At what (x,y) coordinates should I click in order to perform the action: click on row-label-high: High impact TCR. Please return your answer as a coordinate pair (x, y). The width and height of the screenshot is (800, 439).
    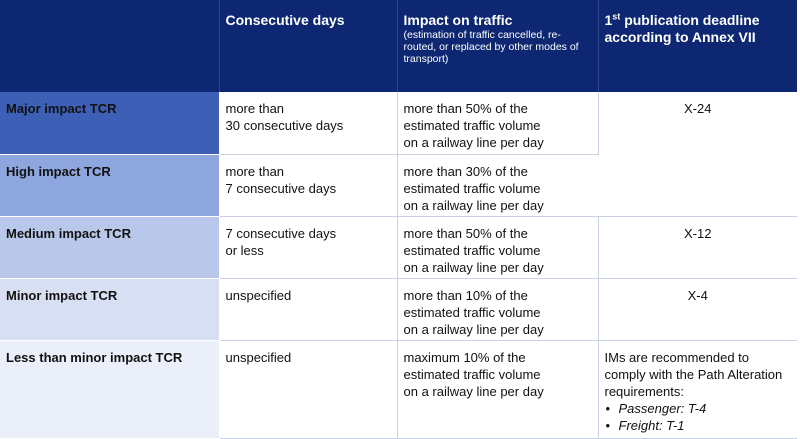
    Looking at the image, I should click on (110, 185).